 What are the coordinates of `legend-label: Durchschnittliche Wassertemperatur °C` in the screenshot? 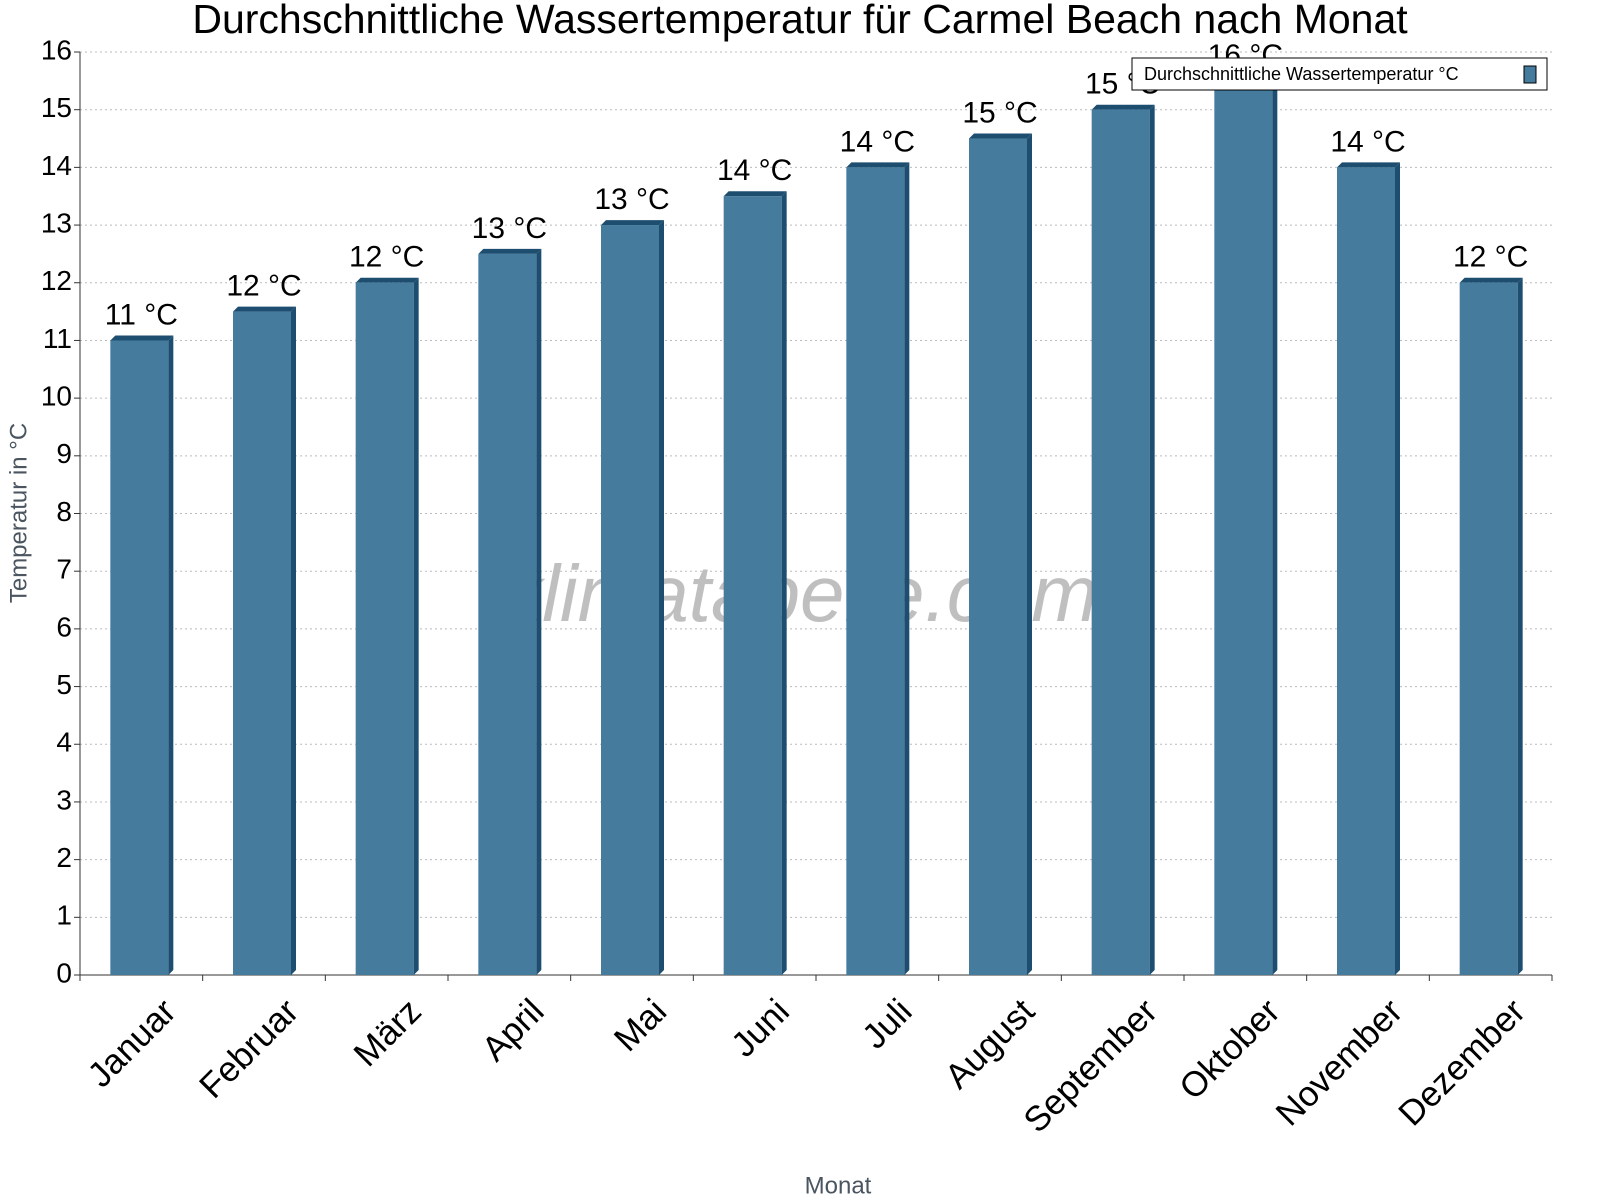 It's located at (1301, 74).